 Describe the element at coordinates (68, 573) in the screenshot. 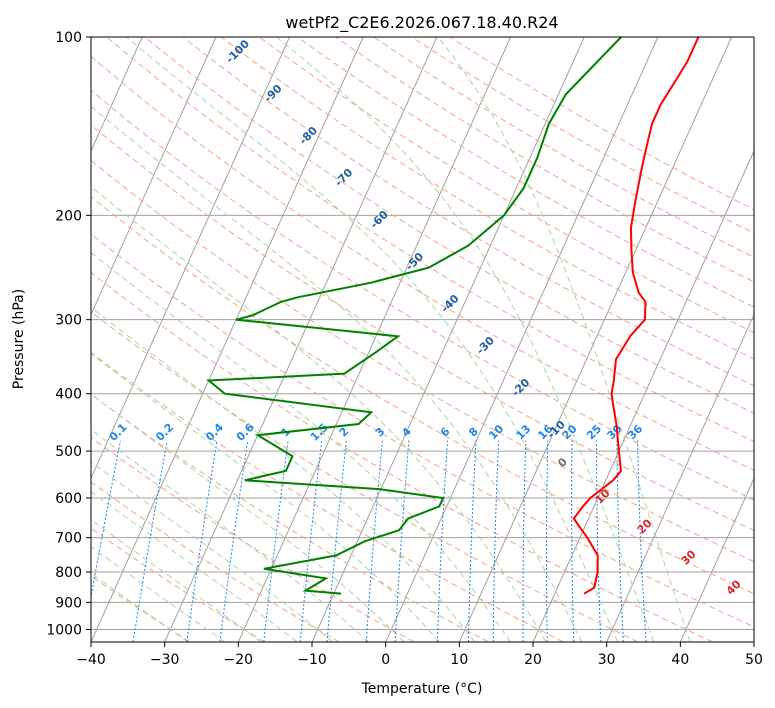

I see `y-tick-label: 800` at that location.